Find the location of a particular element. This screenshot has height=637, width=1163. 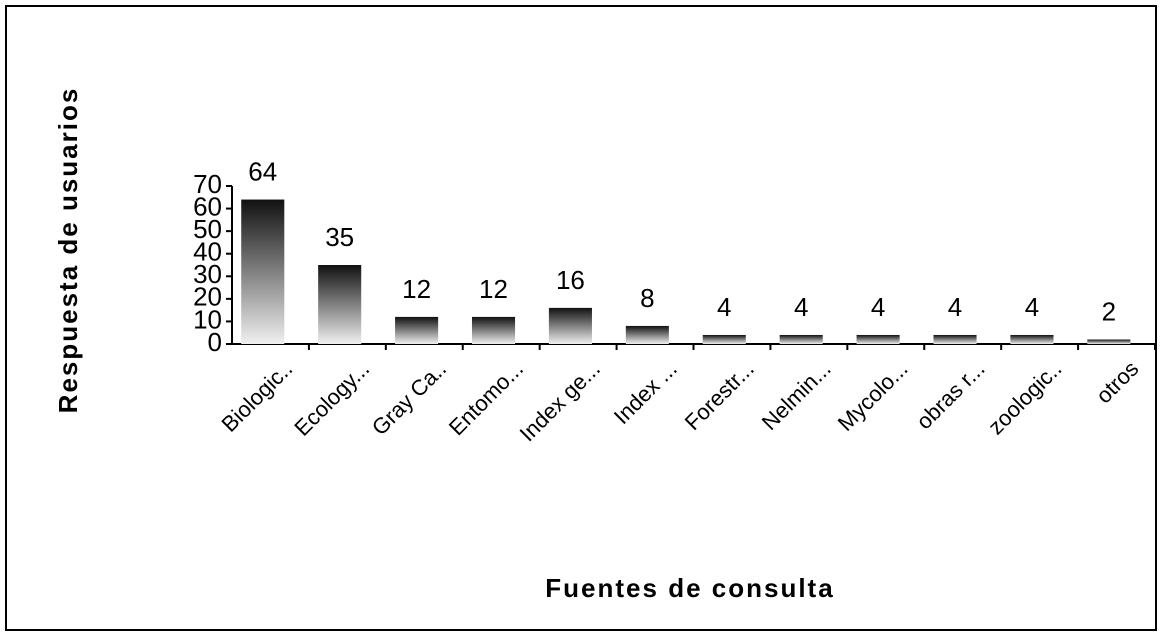

data-label: 64 is located at coordinates (262, 171).